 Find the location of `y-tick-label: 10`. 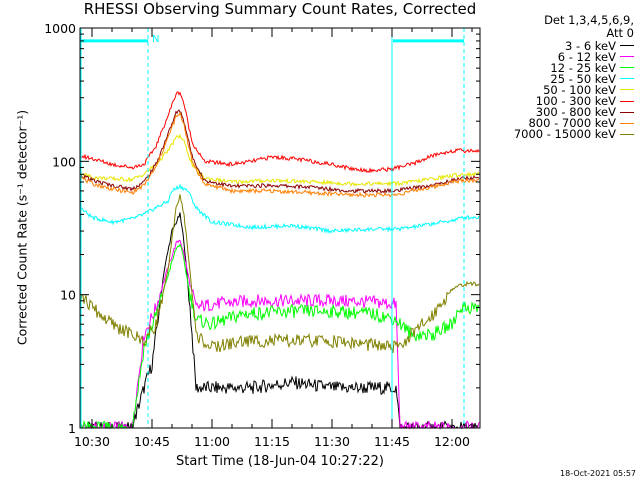

y-tick-label: 10 is located at coordinates (68, 295).